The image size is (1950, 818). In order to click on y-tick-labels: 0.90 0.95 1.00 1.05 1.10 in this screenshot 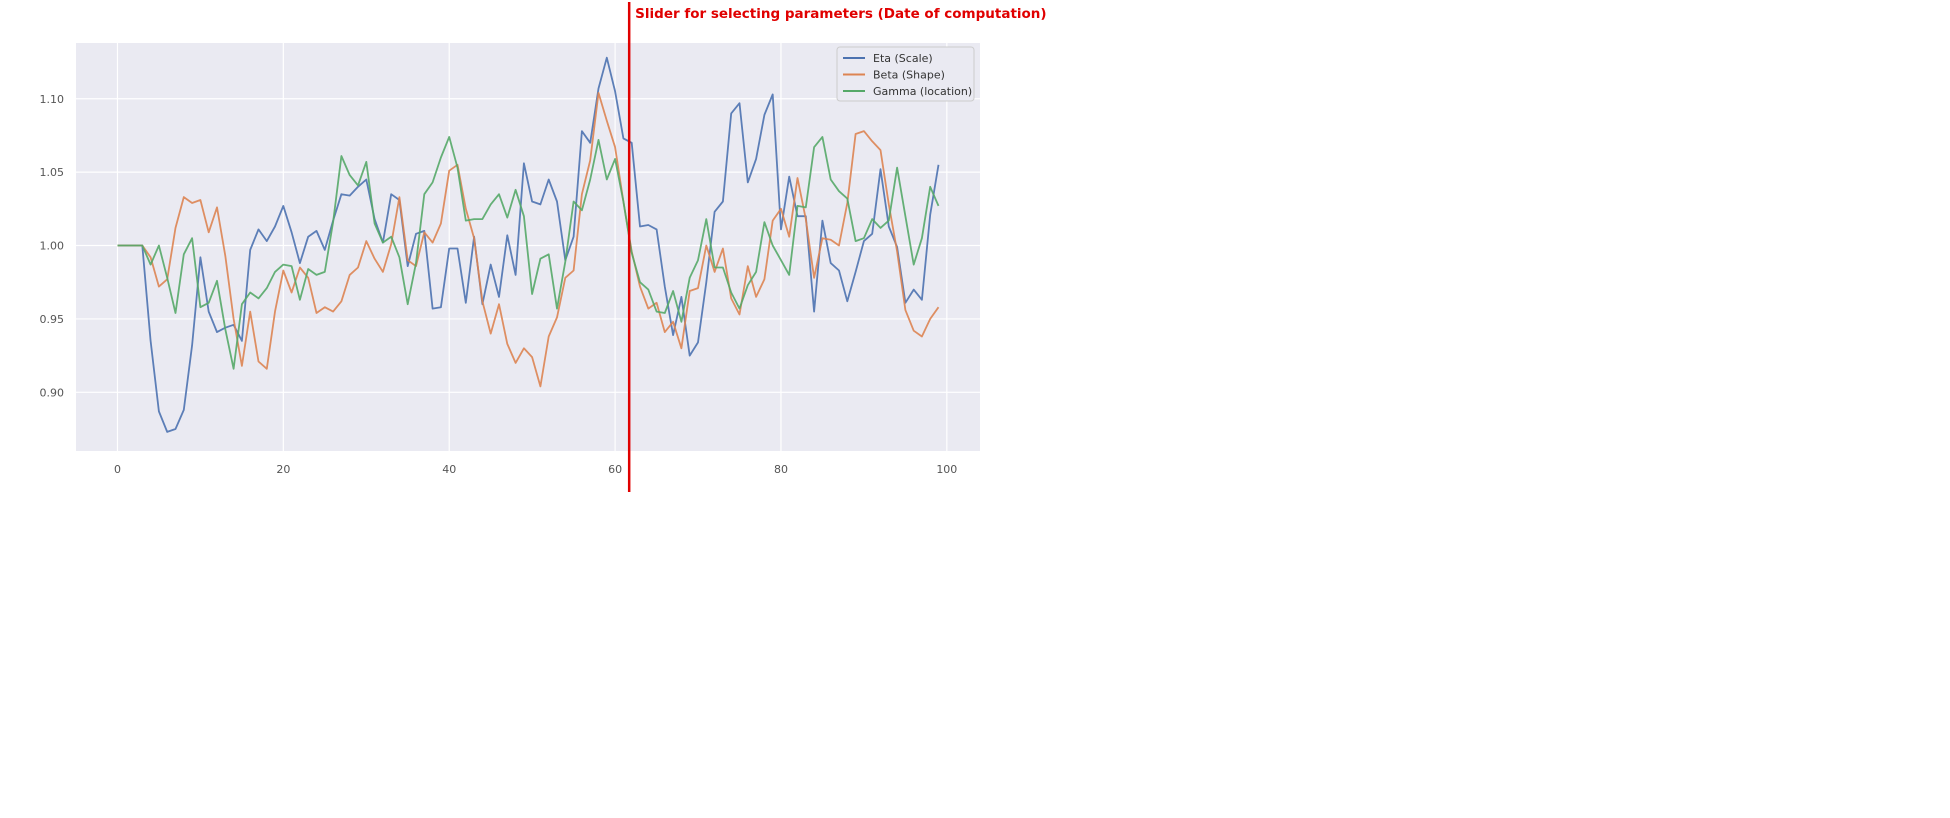, I will do `click(52, 246)`.